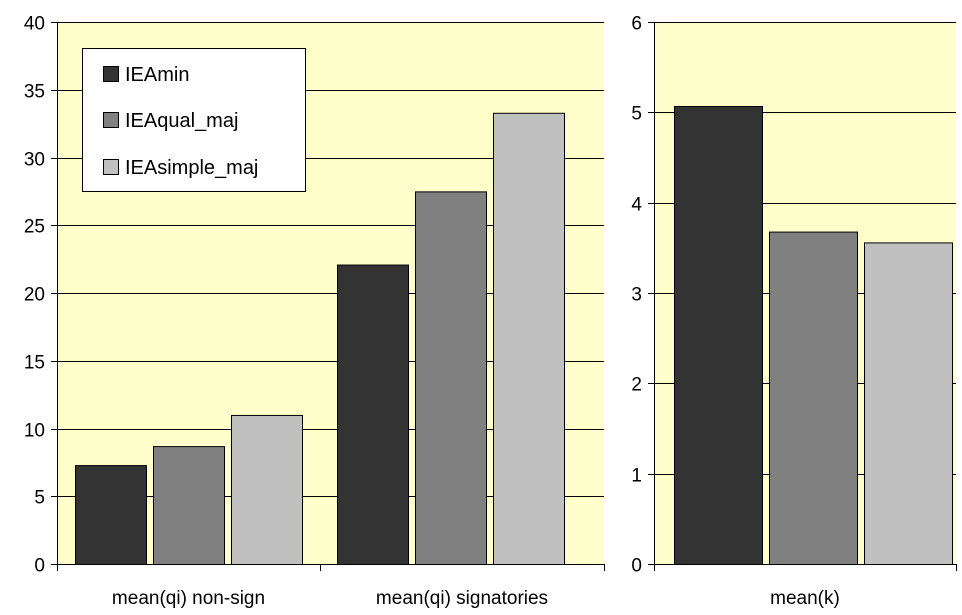  I want to click on legend-item-2: IEAqual_maj, so click(170, 121).